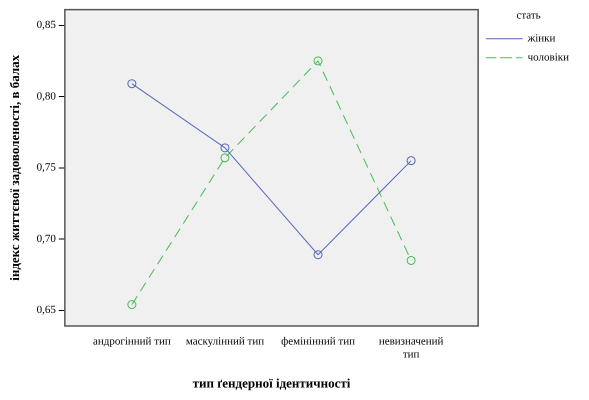  Describe the element at coordinates (541, 38) in the screenshot. I see `legend-label: жінки` at that location.